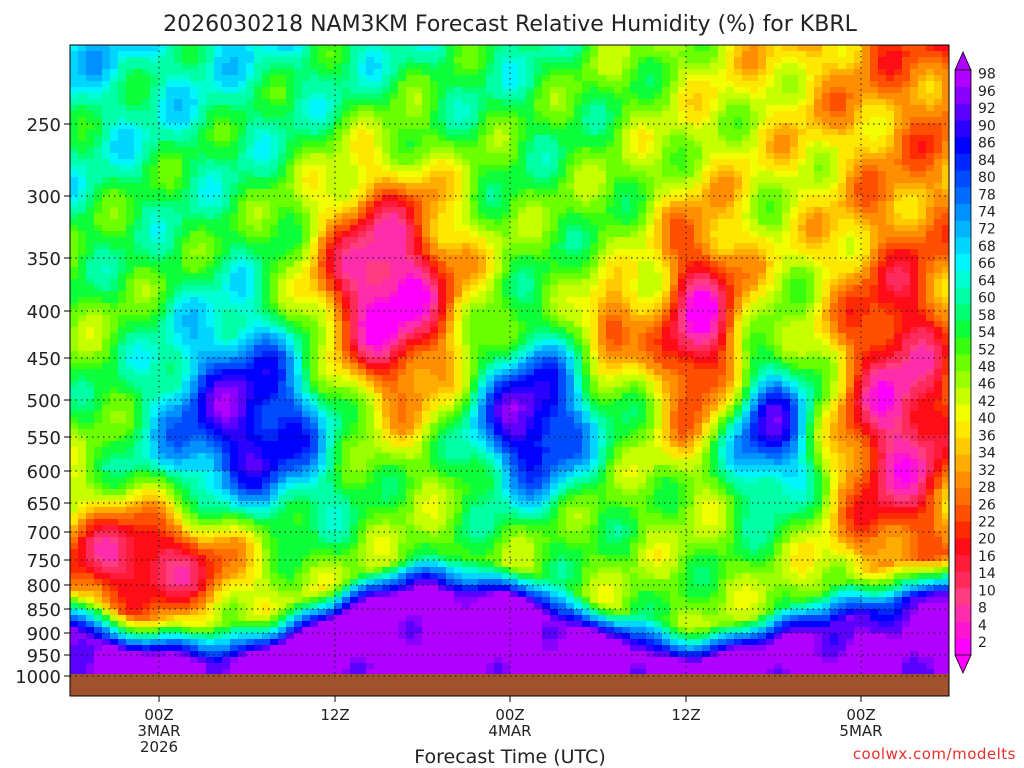  I want to click on colorbar-label: 66, so click(987, 264).